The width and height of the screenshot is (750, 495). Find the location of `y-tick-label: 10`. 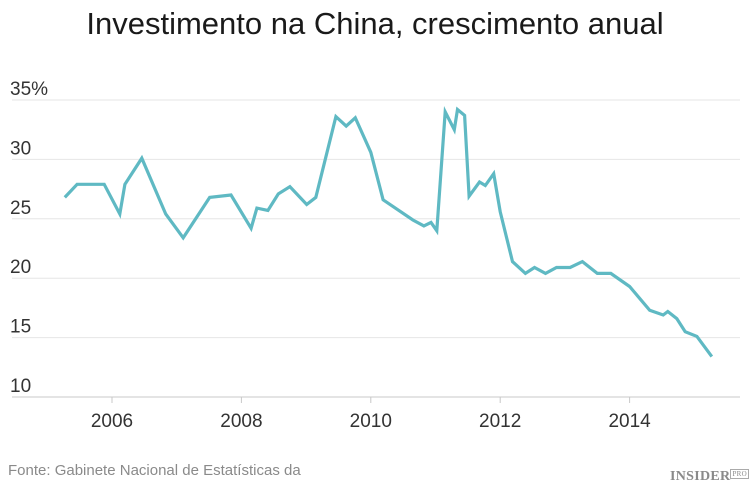

y-tick-label: 10 is located at coordinates (20, 386).